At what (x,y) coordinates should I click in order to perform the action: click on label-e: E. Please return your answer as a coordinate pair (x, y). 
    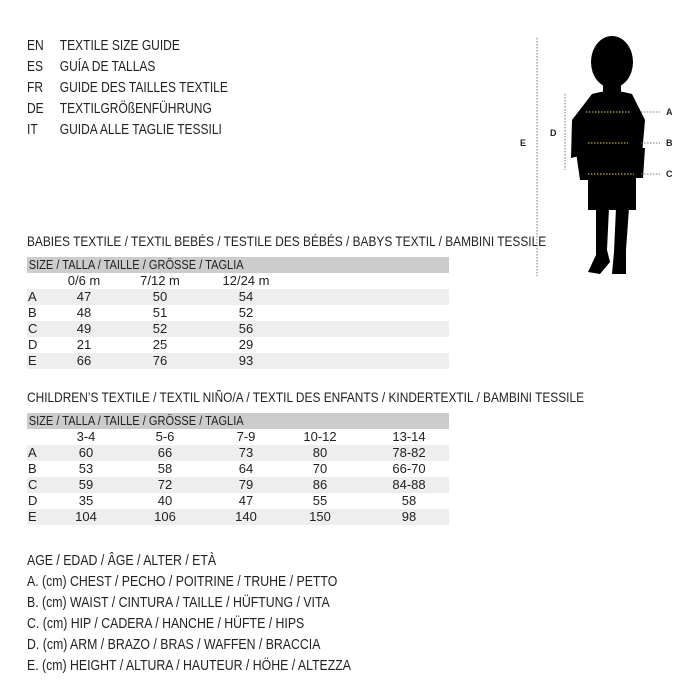
    Looking at the image, I should click on (523, 143).